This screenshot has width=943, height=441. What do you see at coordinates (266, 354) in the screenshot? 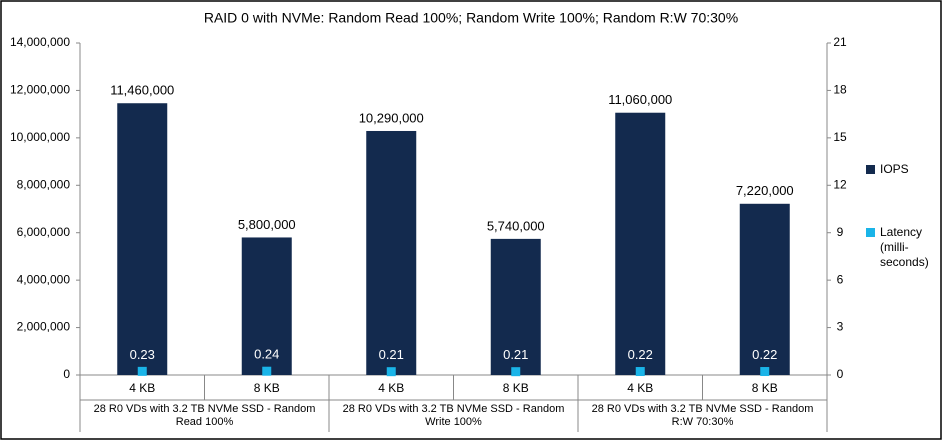
I see `value-label: 0.24` at bounding box center [266, 354].